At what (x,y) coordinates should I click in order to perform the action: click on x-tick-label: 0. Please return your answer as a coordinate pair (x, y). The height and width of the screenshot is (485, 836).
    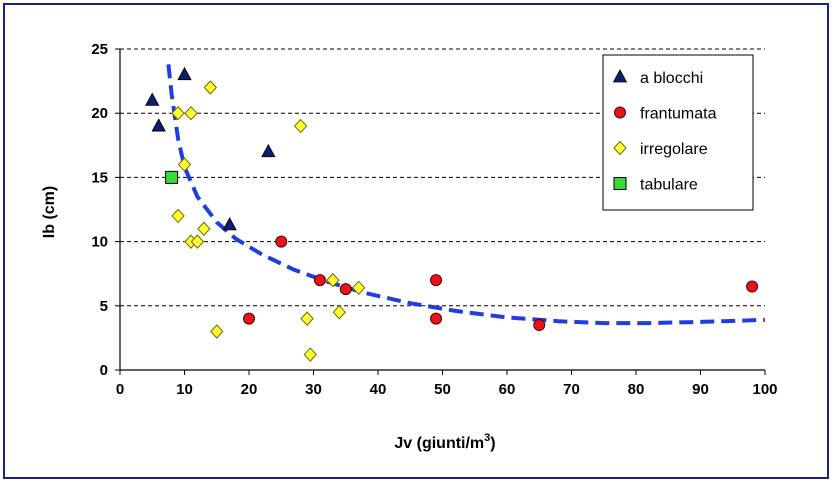
    Looking at the image, I should click on (120, 389).